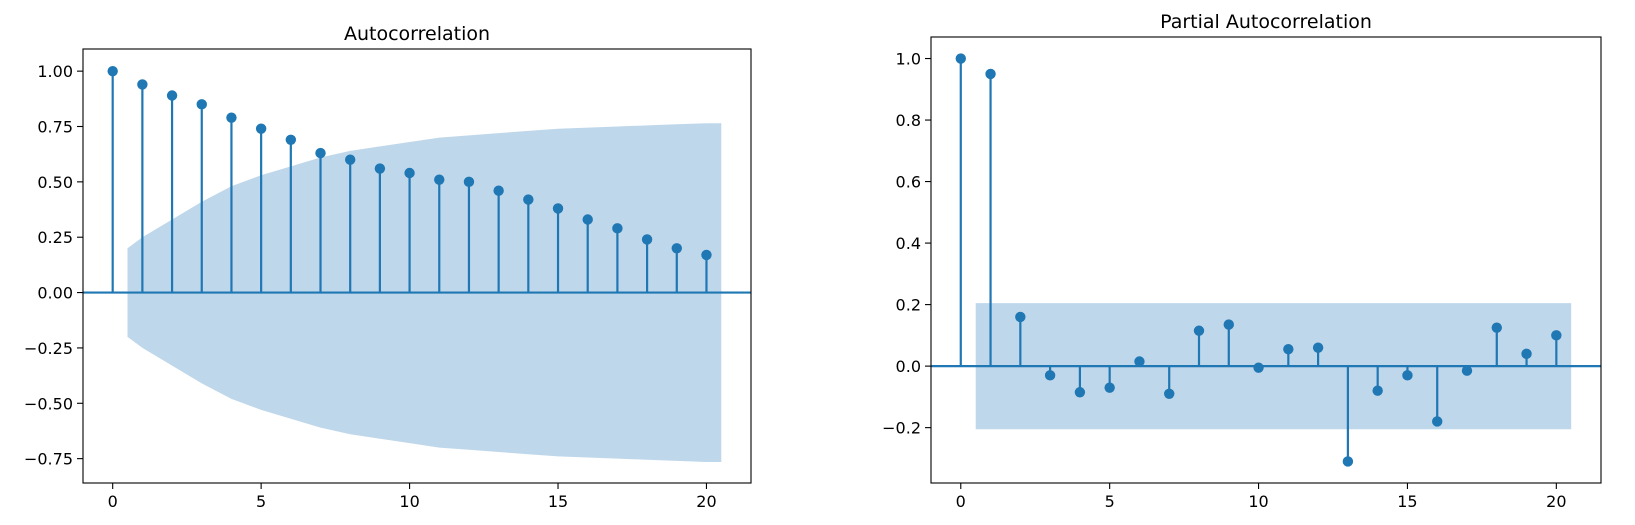 The height and width of the screenshot is (525, 1635). Describe the element at coordinates (48, 403) in the screenshot. I see `y-tick-label: −0.50` at that location.